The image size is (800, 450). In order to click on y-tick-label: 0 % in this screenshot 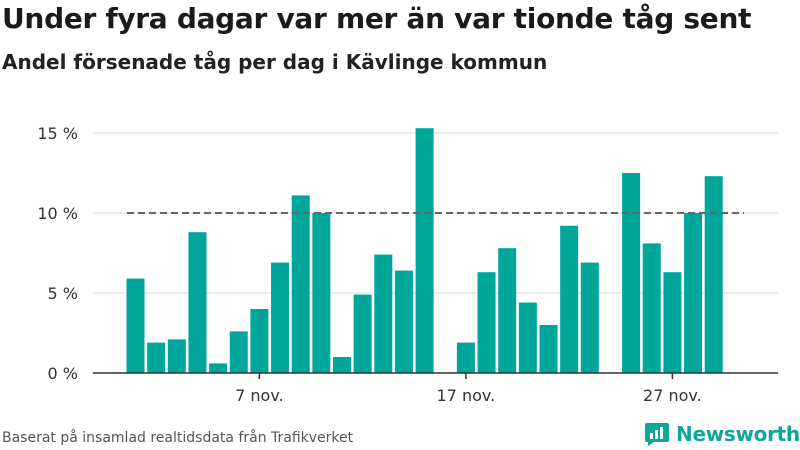, I will do `click(63, 373)`.